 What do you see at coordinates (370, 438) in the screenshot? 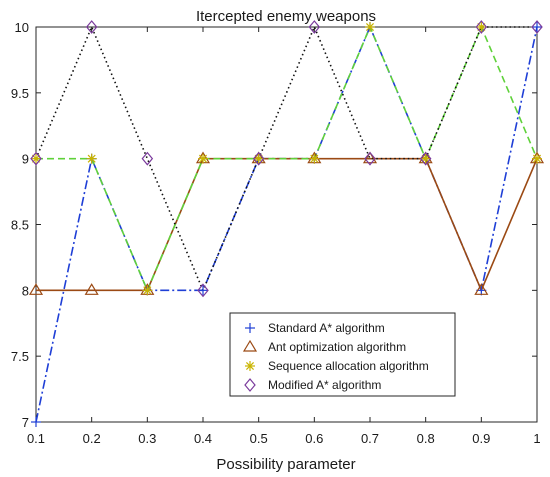
I see `x-tick-label: 0.7` at bounding box center [370, 438].